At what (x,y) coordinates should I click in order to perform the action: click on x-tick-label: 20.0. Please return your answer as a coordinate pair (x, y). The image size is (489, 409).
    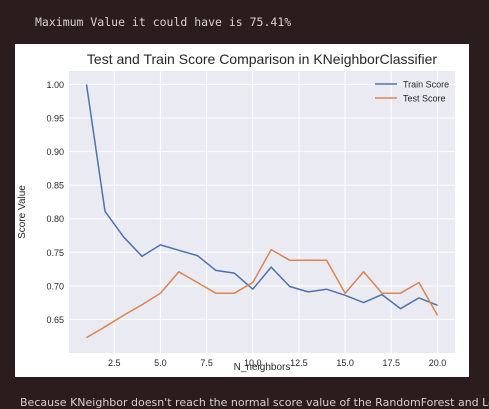
    Looking at the image, I should click on (438, 363).